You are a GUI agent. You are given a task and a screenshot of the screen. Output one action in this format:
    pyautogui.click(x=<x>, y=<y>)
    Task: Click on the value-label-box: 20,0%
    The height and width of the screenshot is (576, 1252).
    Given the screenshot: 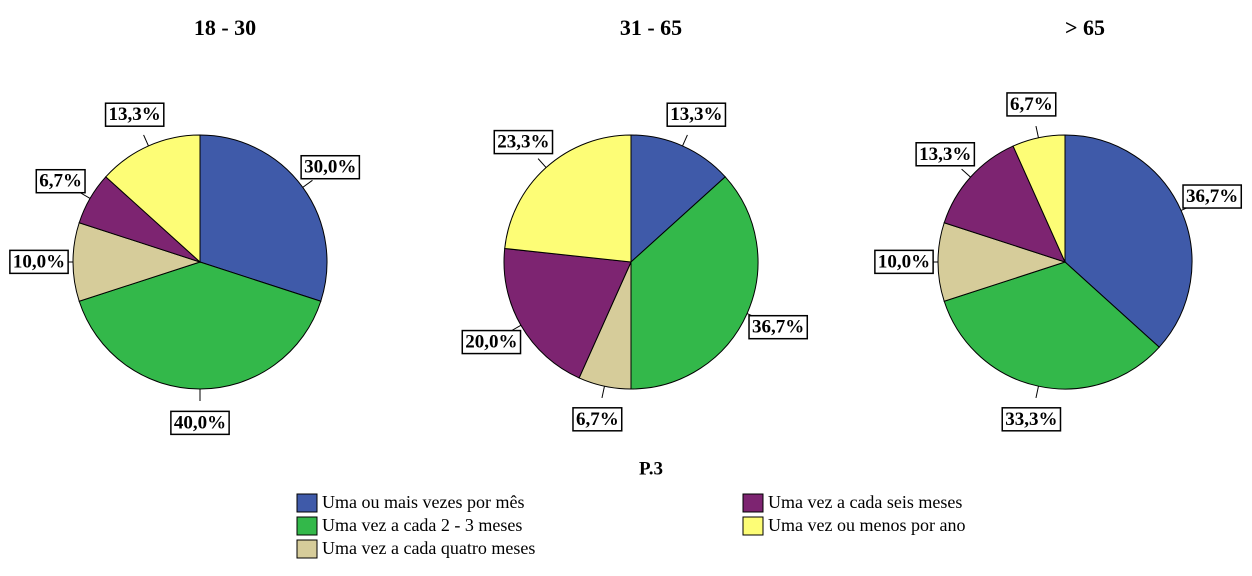 What is the action you would take?
    pyautogui.click(x=491, y=342)
    